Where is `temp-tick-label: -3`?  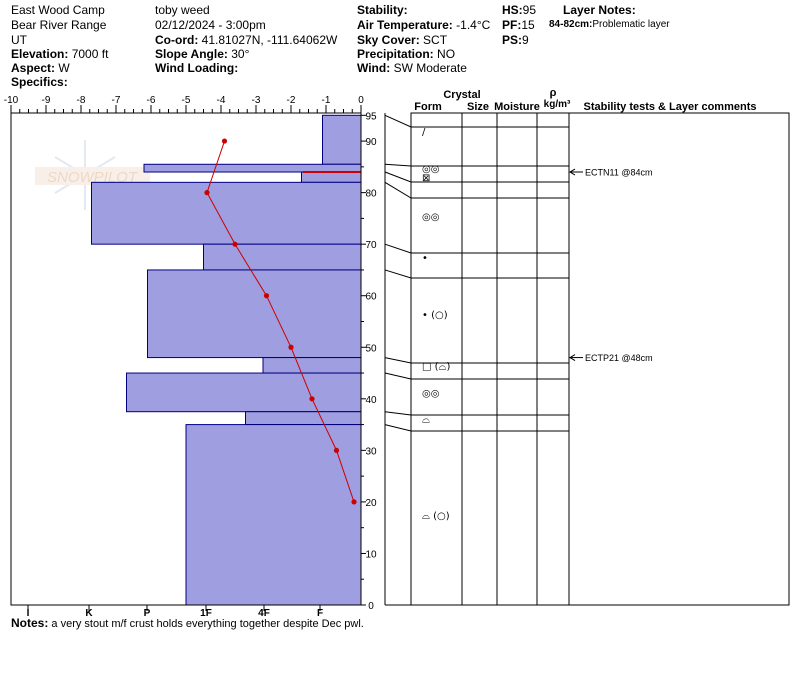
temp-tick-label: -3 is located at coordinates (256, 100).